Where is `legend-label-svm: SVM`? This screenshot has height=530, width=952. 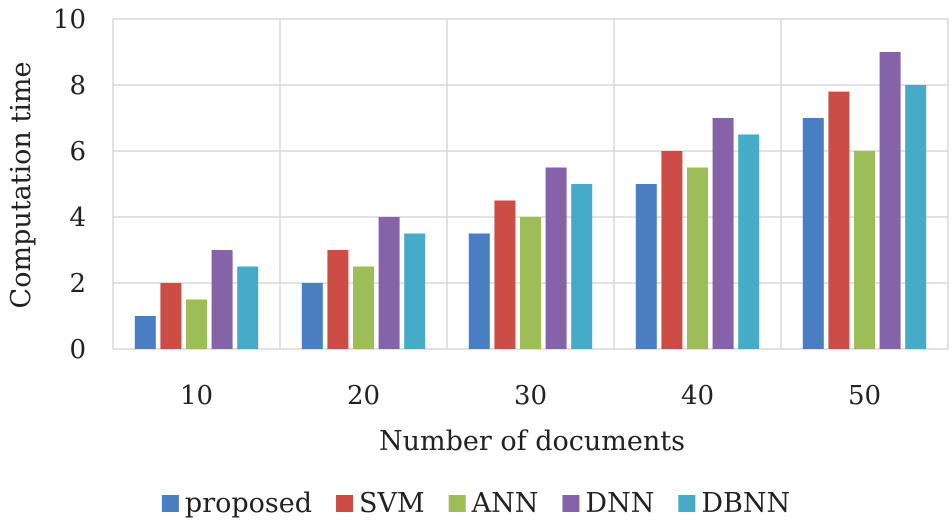
legend-label-svm: SVM is located at coordinates (392, 503).